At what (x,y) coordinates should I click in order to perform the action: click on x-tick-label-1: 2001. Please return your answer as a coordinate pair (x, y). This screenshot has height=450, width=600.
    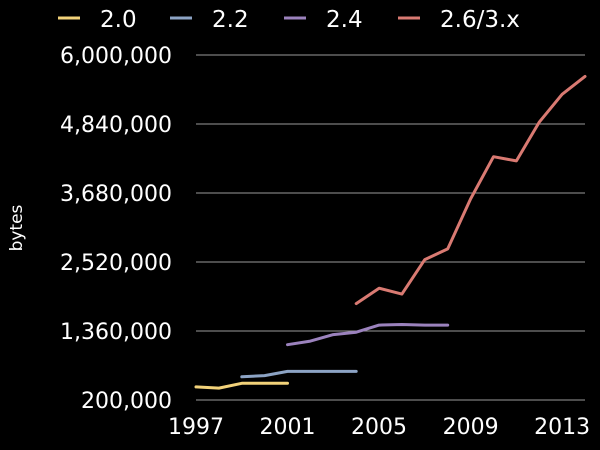
    Looking at the image, I should click on (288, 427).